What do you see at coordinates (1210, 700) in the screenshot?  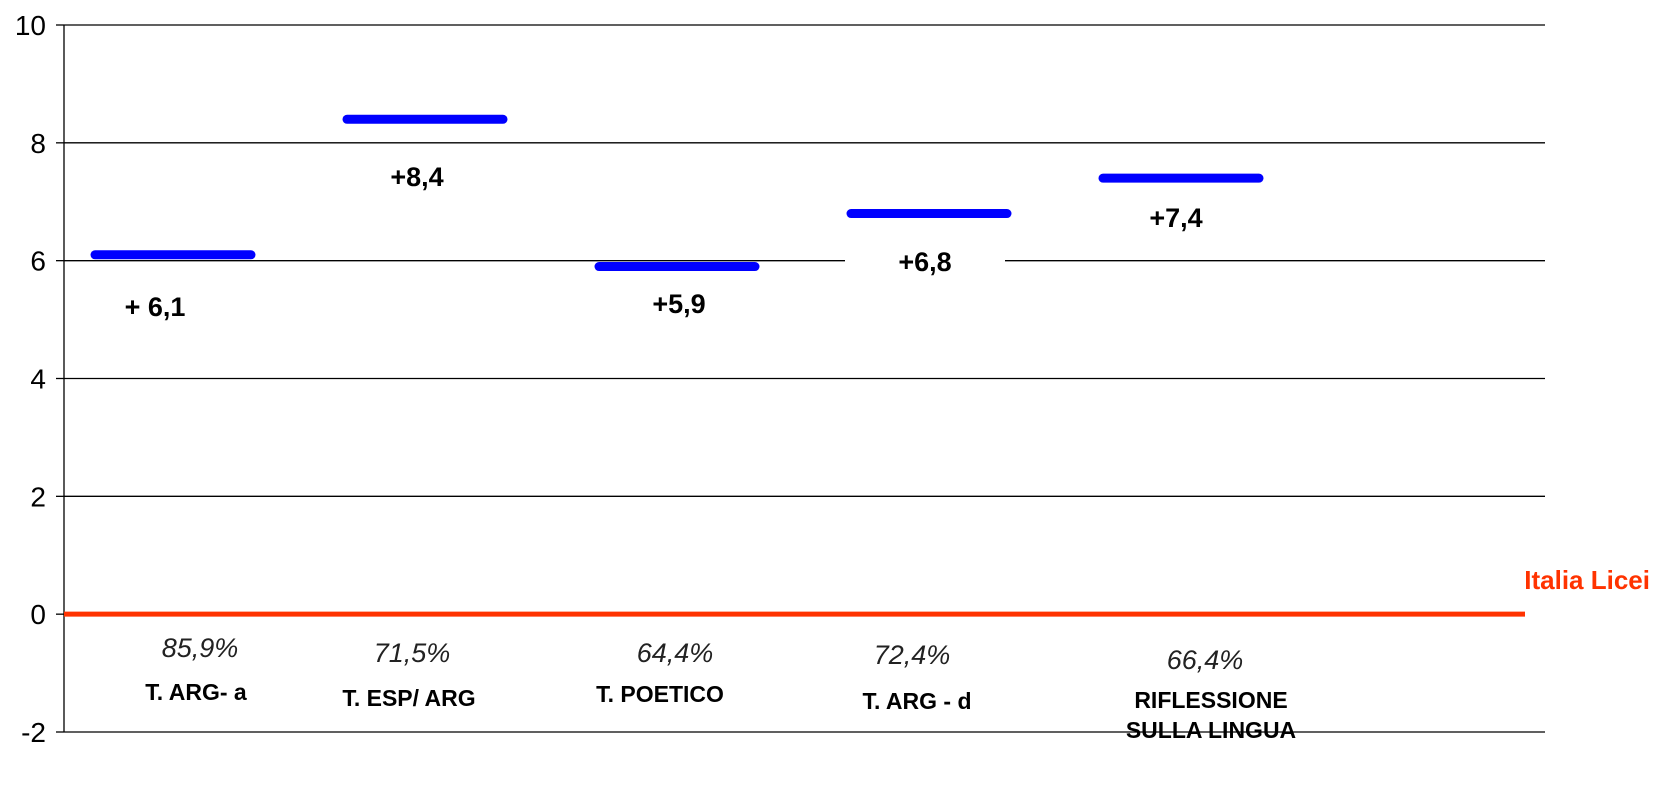 I see `category-label: RIFLESSIONE` at bounding box center [1210, 700].